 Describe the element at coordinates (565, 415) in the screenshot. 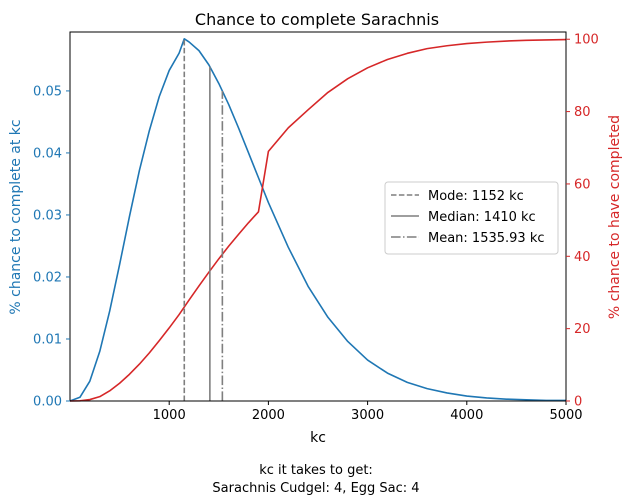

I see `x-tick-label: 5000` at that location.